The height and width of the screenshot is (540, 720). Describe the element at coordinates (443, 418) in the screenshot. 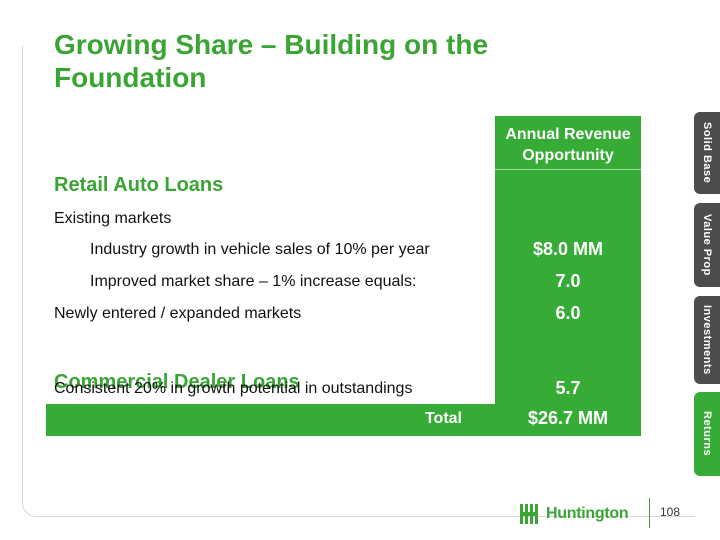

I see `total-label: Total` at that location.